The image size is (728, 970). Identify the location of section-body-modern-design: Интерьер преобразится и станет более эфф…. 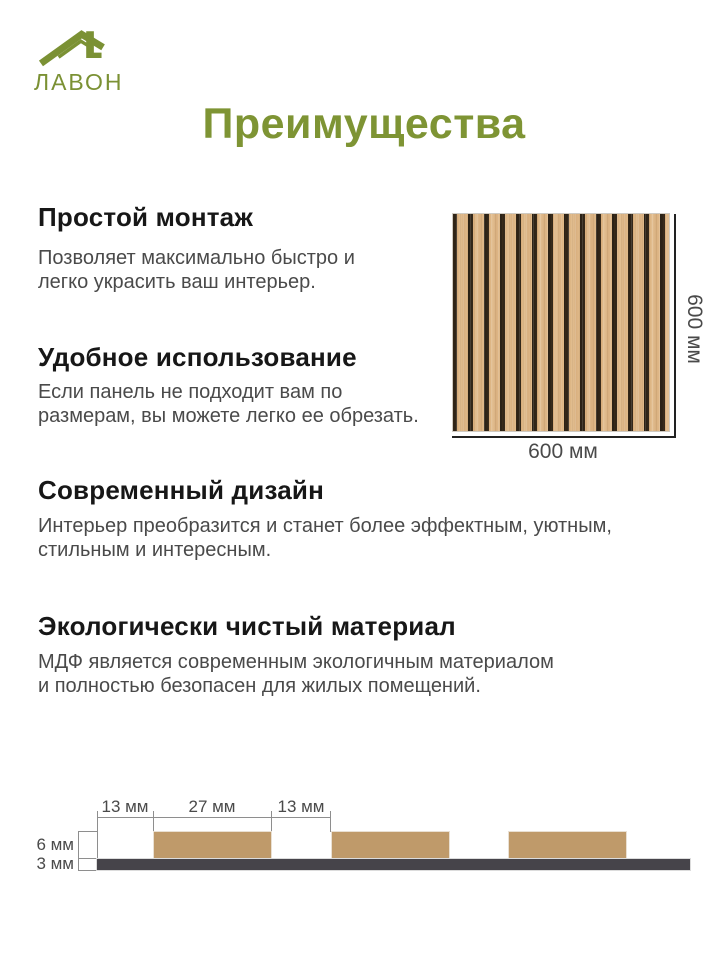
(325, 538).